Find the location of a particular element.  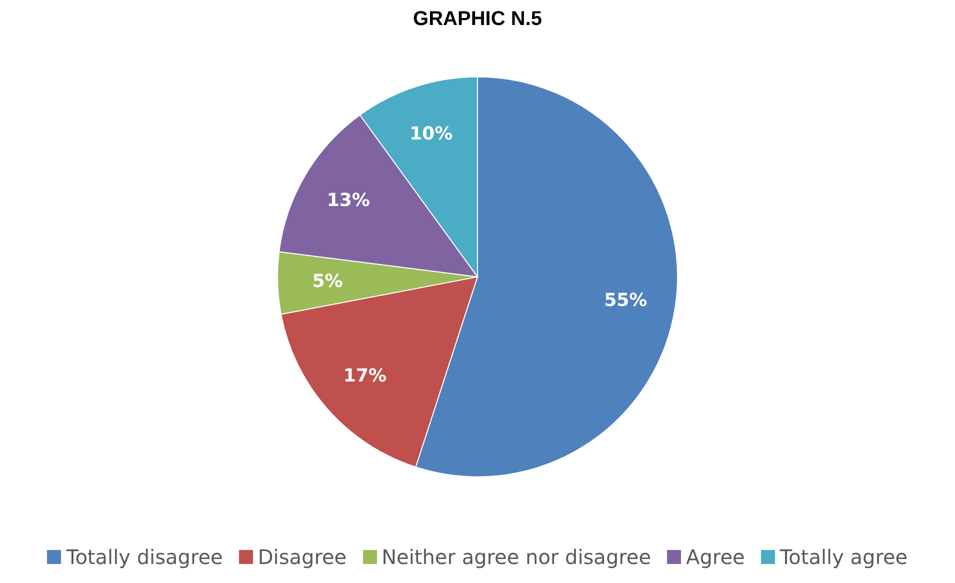

legend-label: Neither agree nor disagree is located at coordinates (516, 557).